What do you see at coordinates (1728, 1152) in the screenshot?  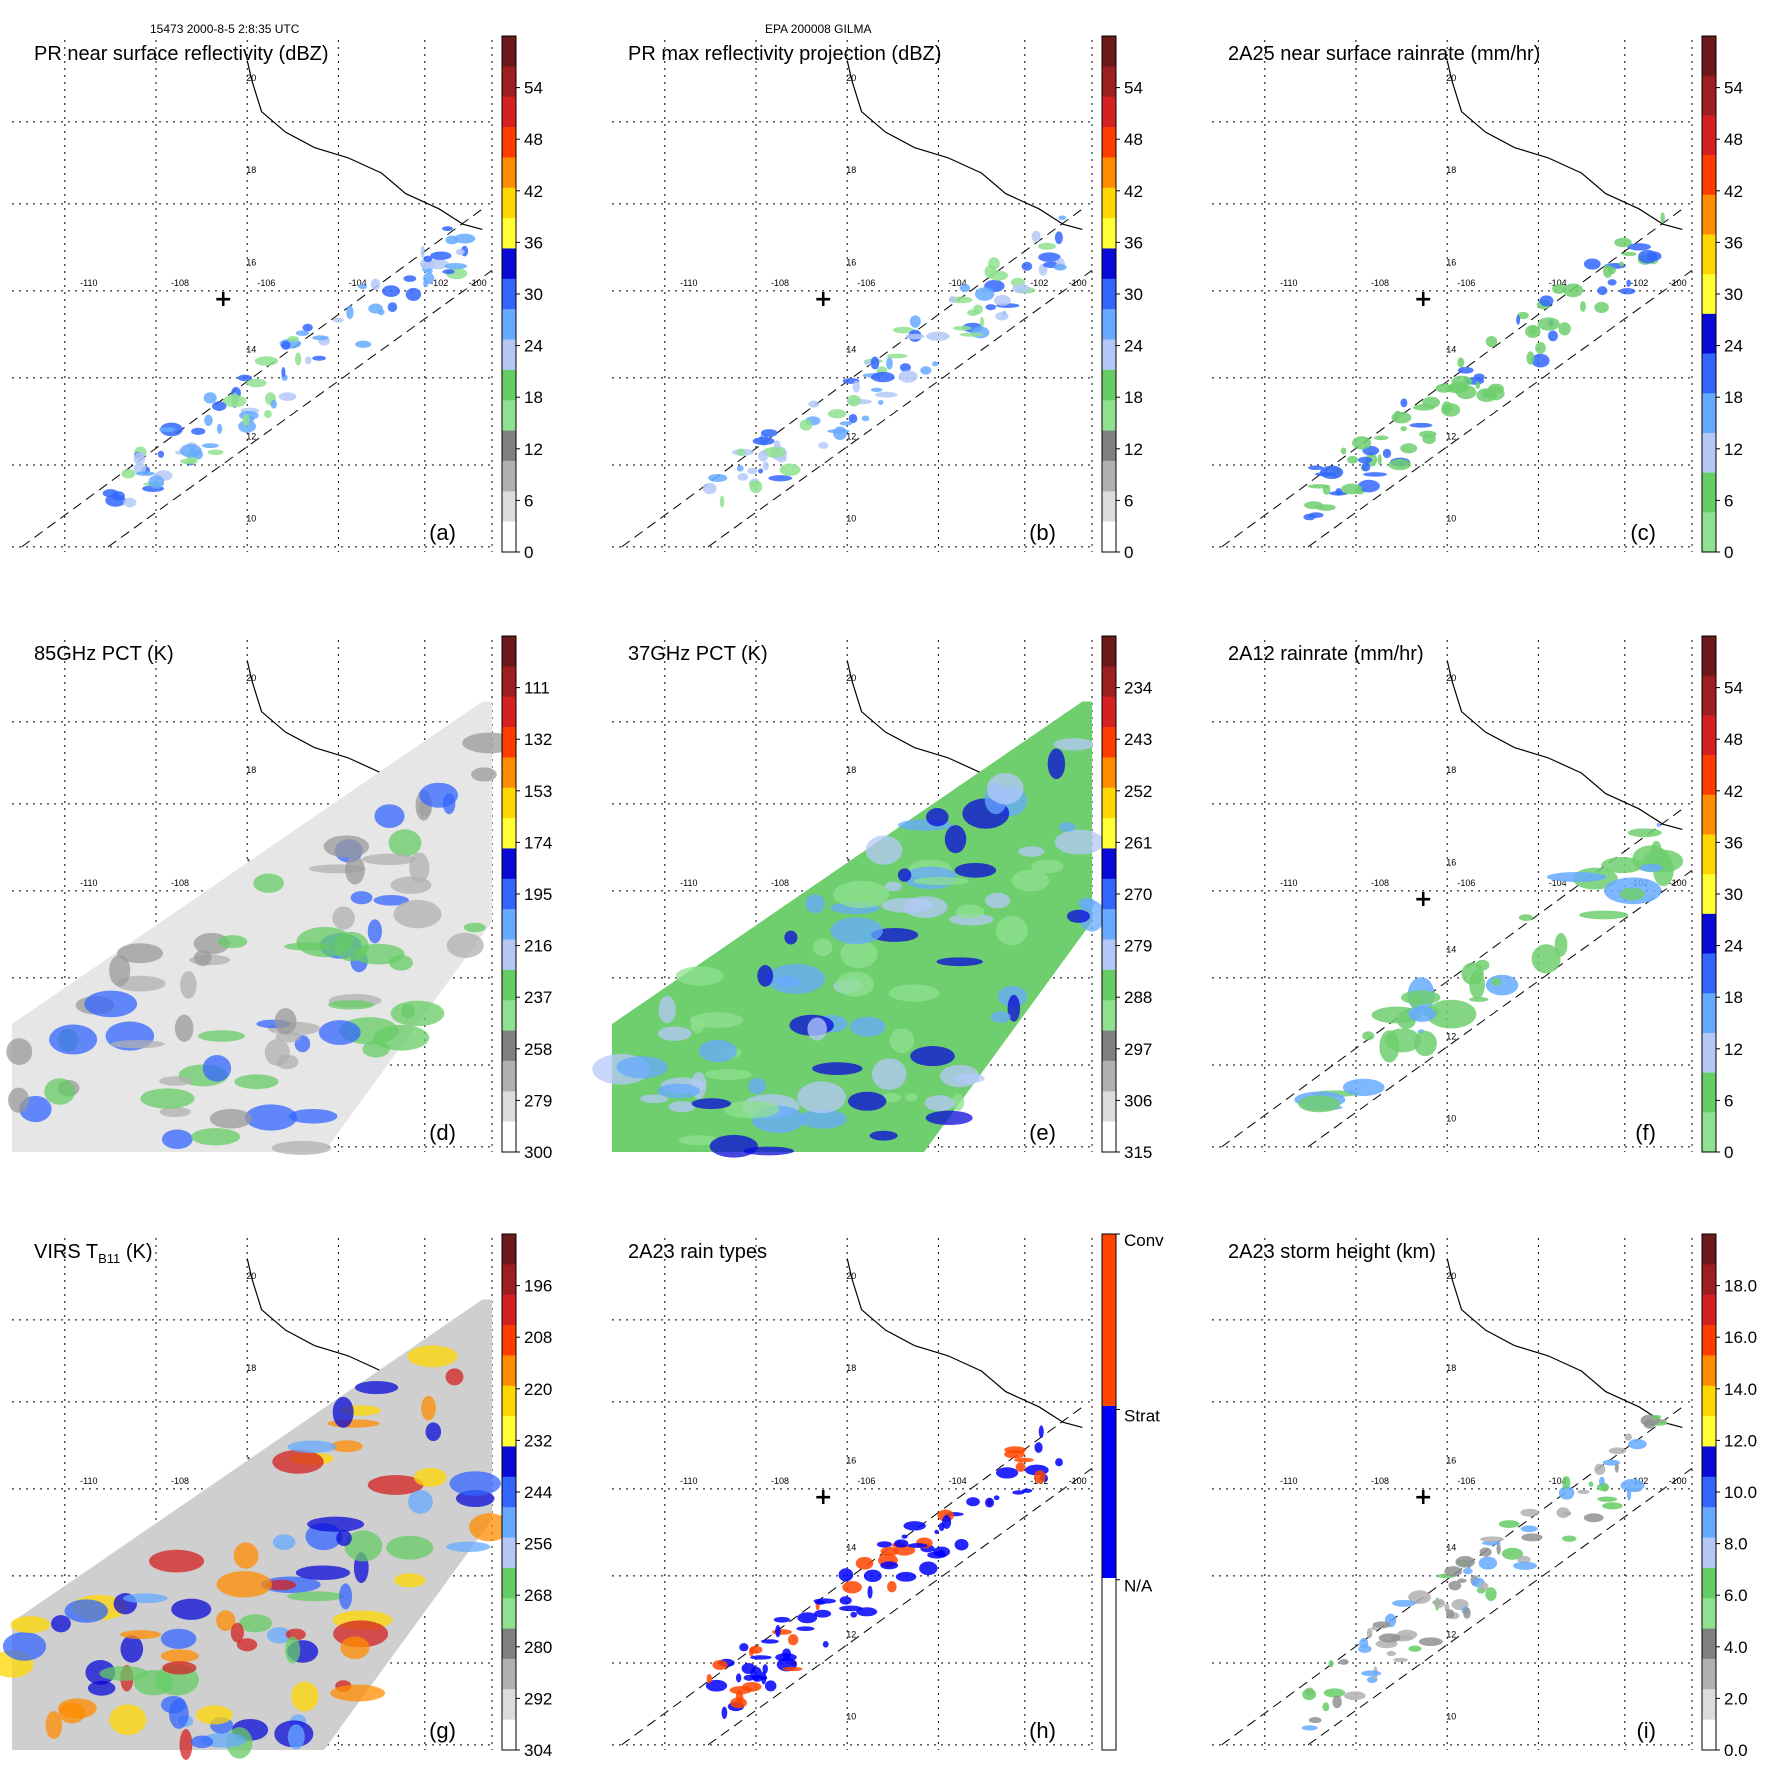 I see `colorbar-label: 0` at bounding box center [1728, 1152].